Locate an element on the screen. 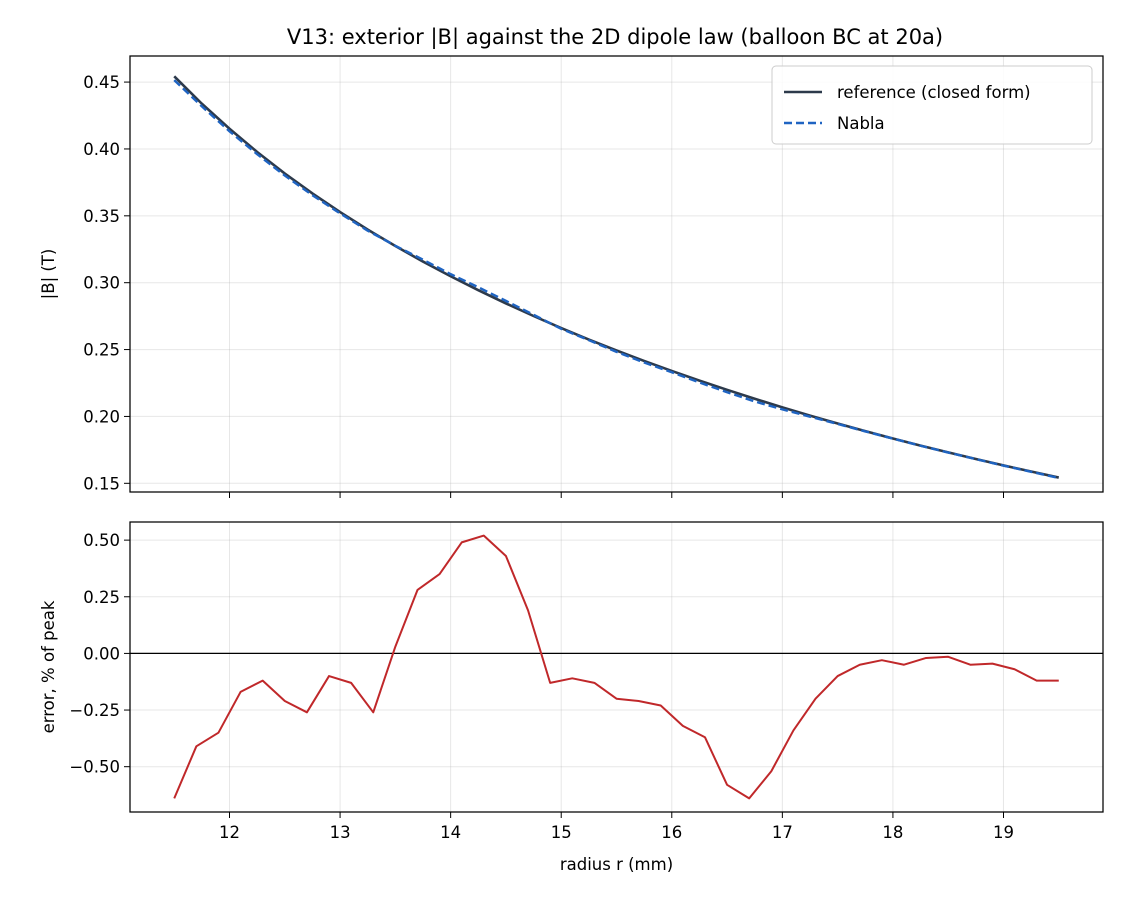 This screenshot has height=900, width=1125. y-tick-label: 0.45 is located at coordinates (101, 82).